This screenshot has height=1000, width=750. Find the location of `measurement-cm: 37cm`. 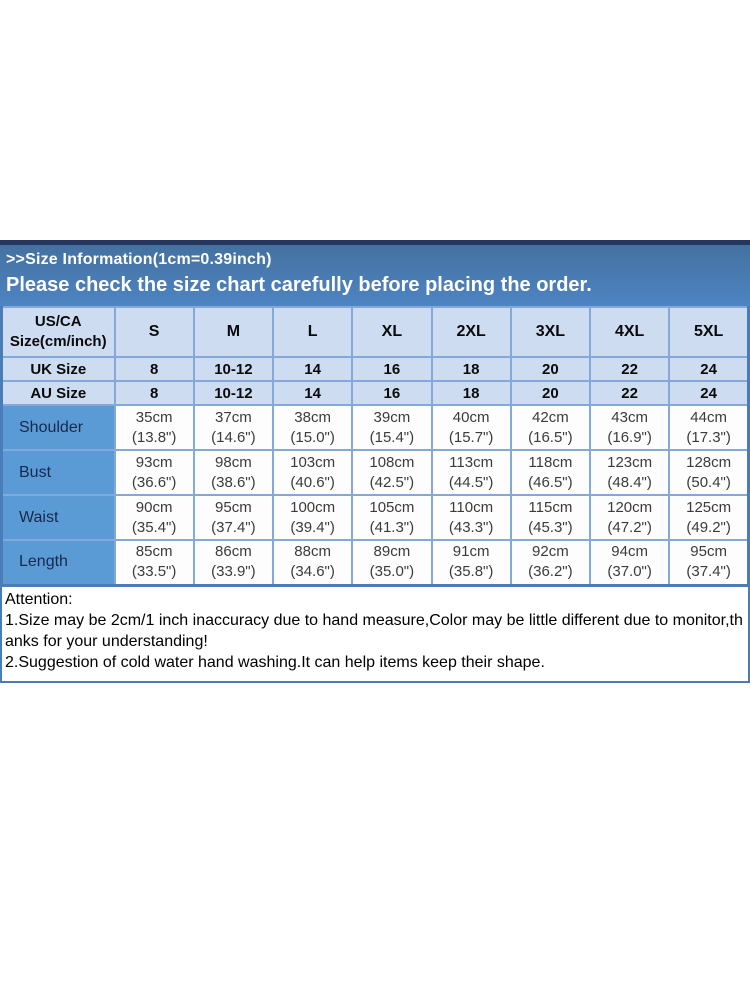

measurement-cm: 37cm is located at coordinates (233, 417).